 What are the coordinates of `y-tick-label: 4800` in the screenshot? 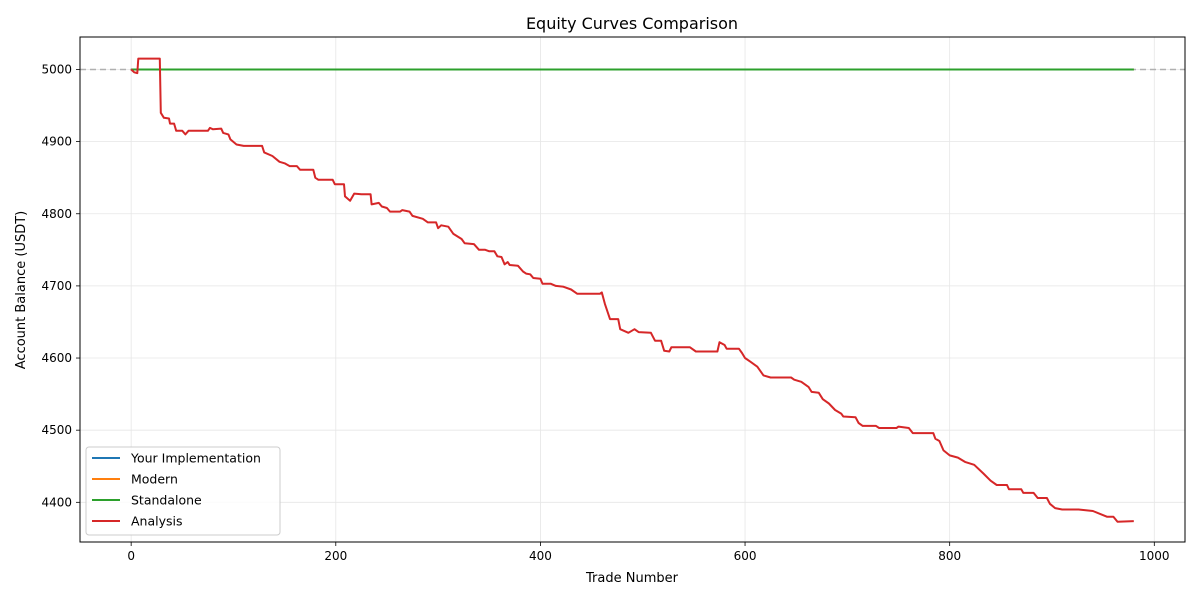 It's located at (56, 214).